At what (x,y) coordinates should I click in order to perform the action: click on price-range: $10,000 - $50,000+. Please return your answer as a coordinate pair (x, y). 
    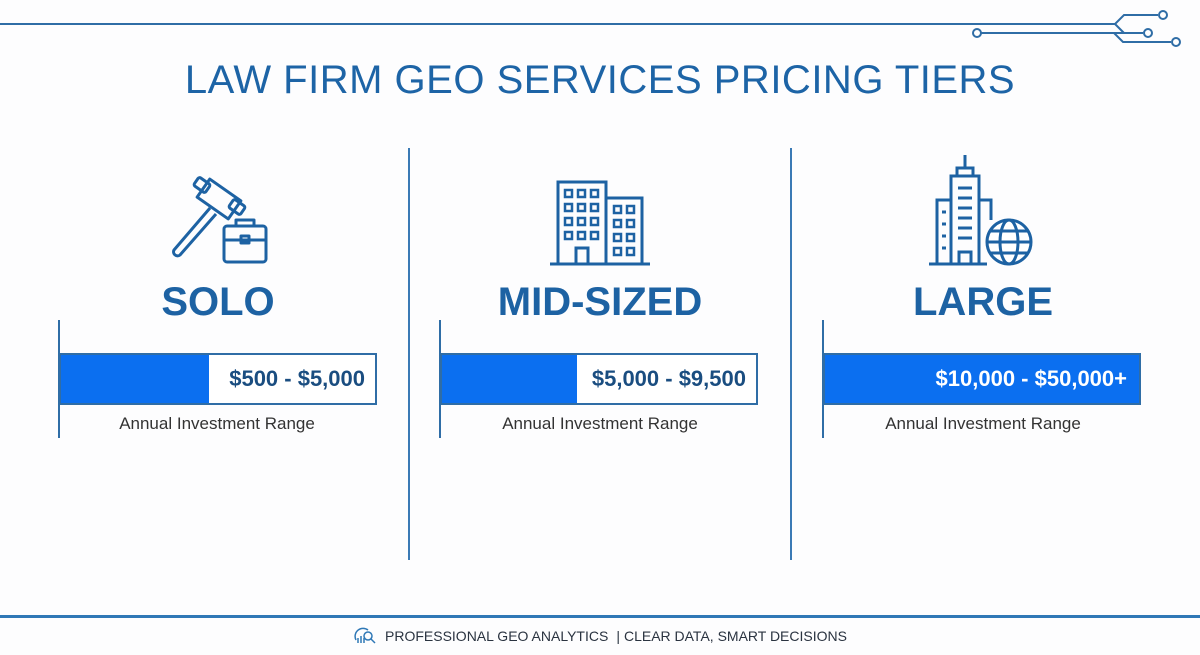
    Looking at the image, I should click on (1031, 378).